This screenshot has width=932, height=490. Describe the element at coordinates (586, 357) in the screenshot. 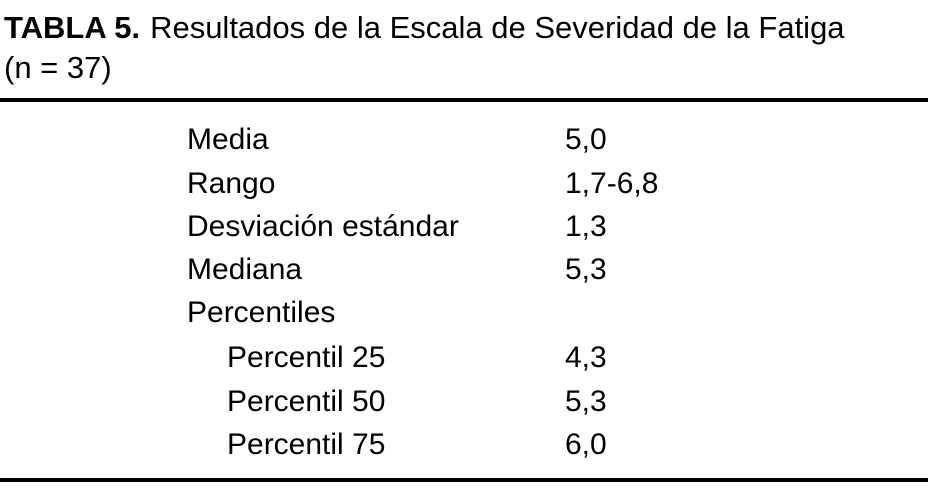

I see `row-value: 4,3` at that location.